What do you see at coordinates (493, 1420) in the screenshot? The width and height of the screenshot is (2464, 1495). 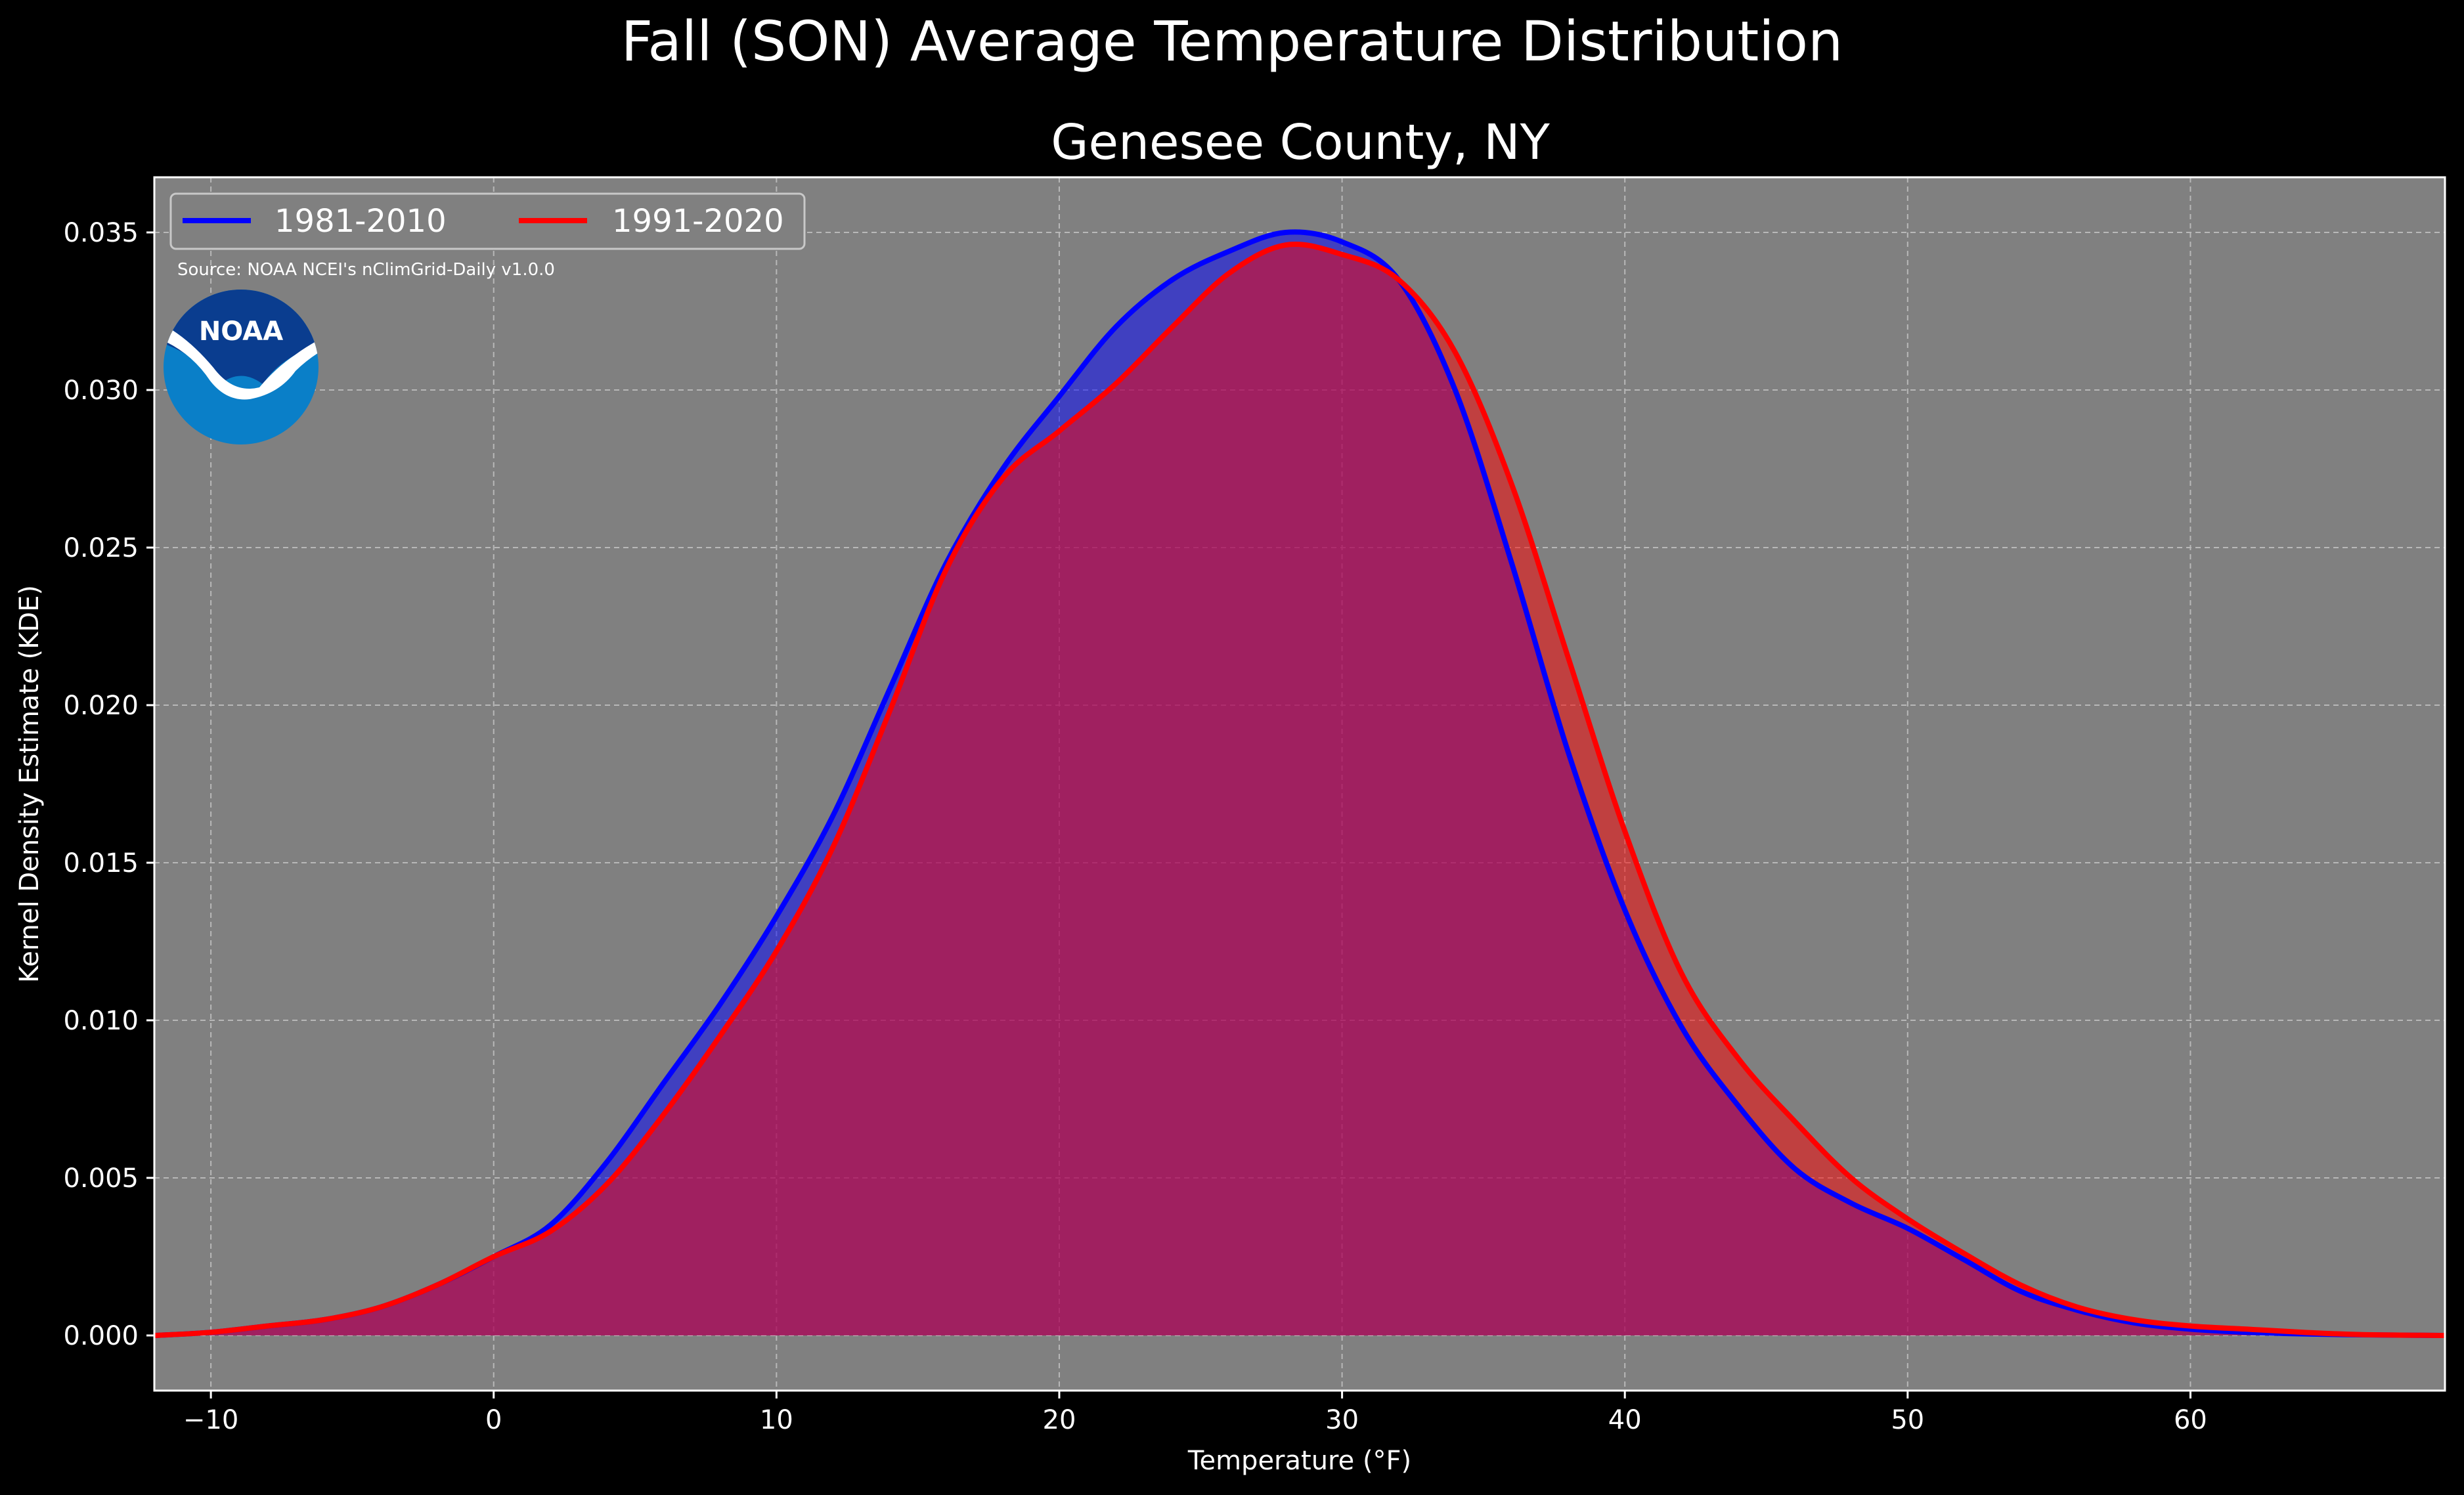 I see `x-tick-label: 0` at bounding box center [493, 1420].